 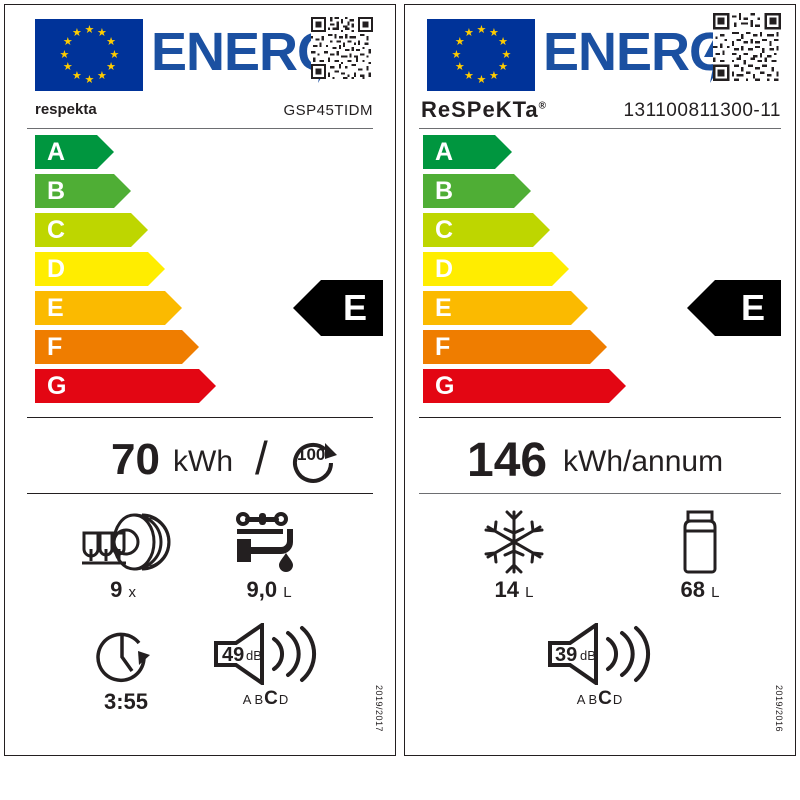 I want to click on consumption-unit: kWh, so click(x=203, y=461).